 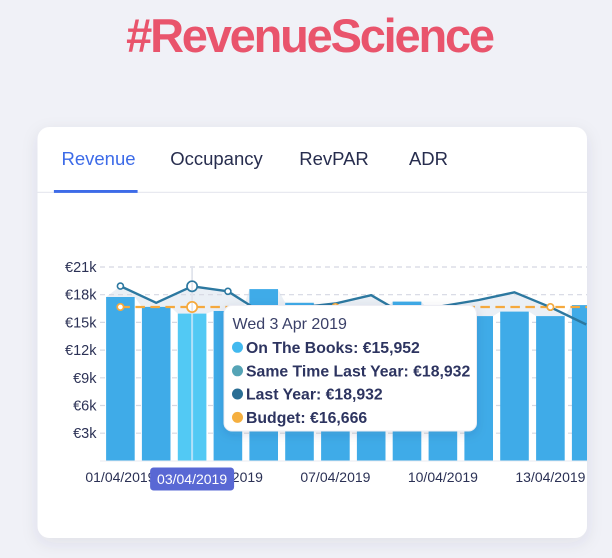 What do you see at coordinates (81, 296) in the screenshot?
I see `svg-text: €18k` at bounding box center [81, 296].